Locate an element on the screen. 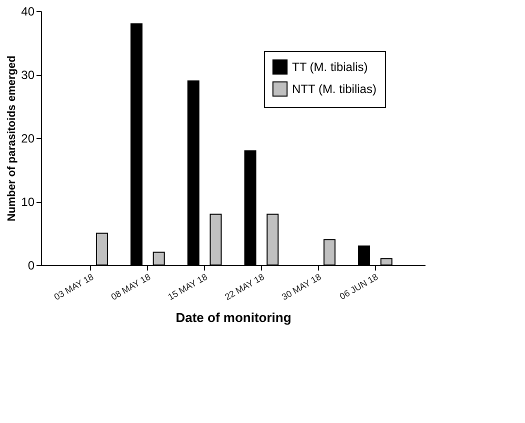  x-tick-label: 06 JUN 18 is located at coordinates (359, 287).